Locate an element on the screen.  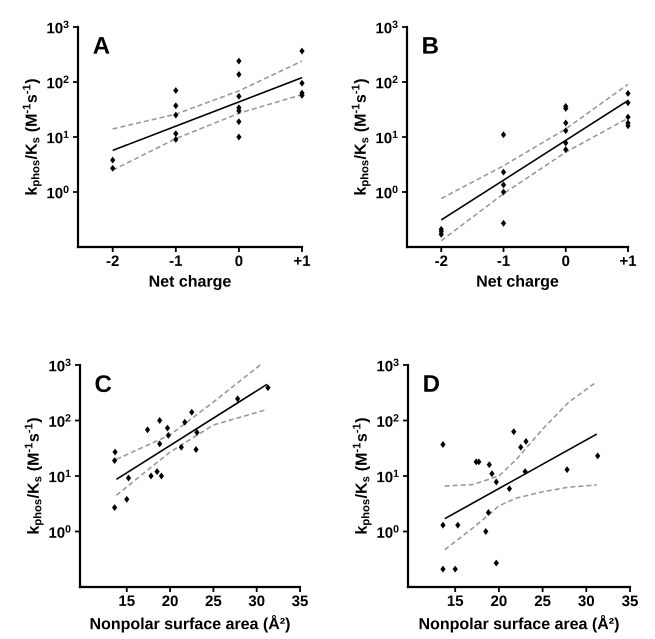
annotation: B is located at coordinates (430, 45).